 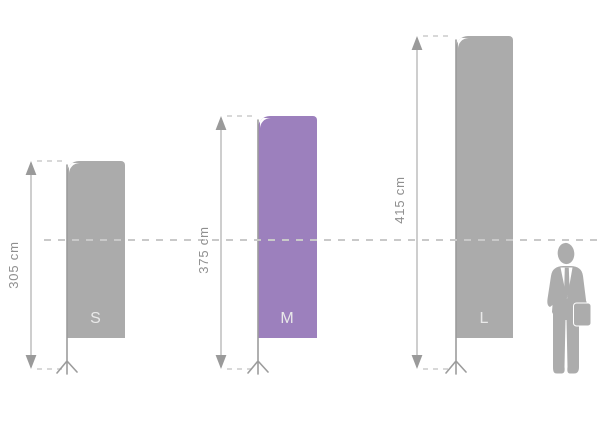 What do you see at coordinates (399, 200) in the screenshot?
I see `dimension-label-l: 415 cm` at bounding box center [399, 200].